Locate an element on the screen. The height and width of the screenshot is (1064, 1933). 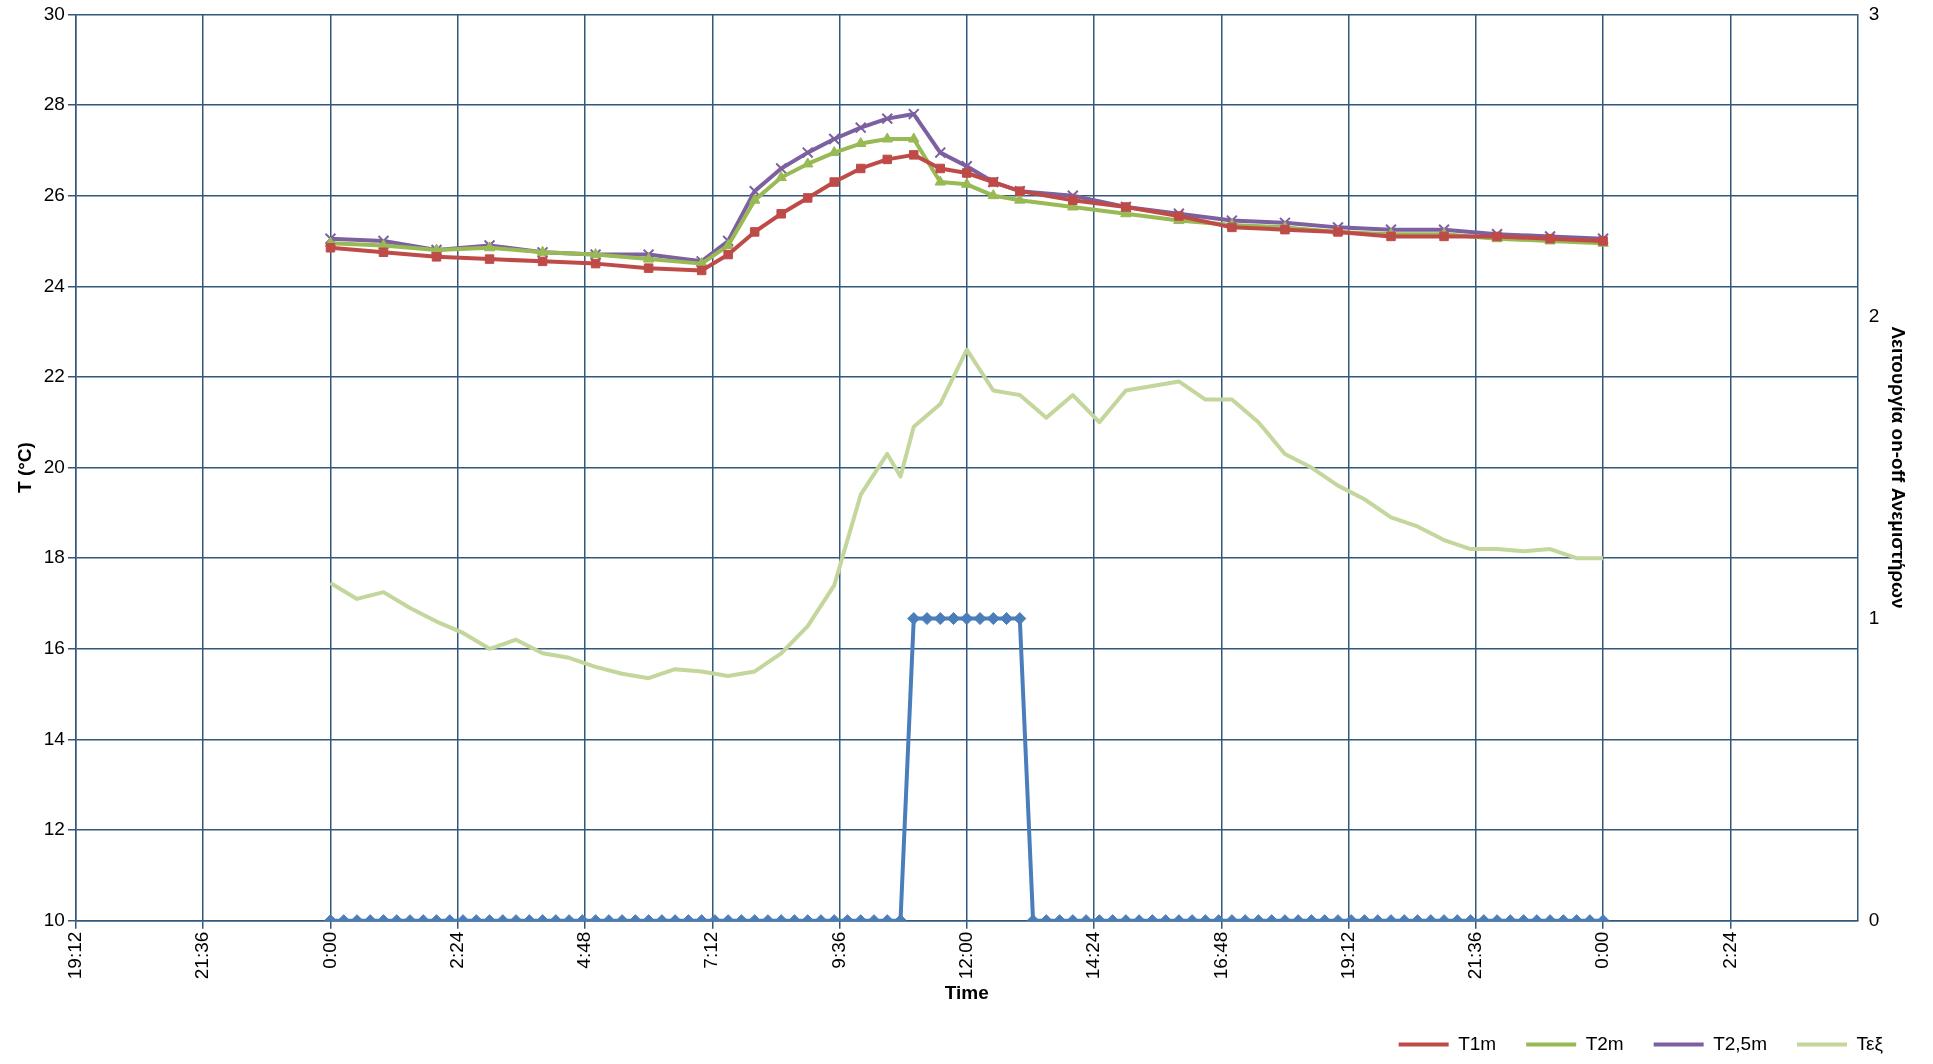
x-tick-label: 14:24 is located at coordinates (1093, 955).